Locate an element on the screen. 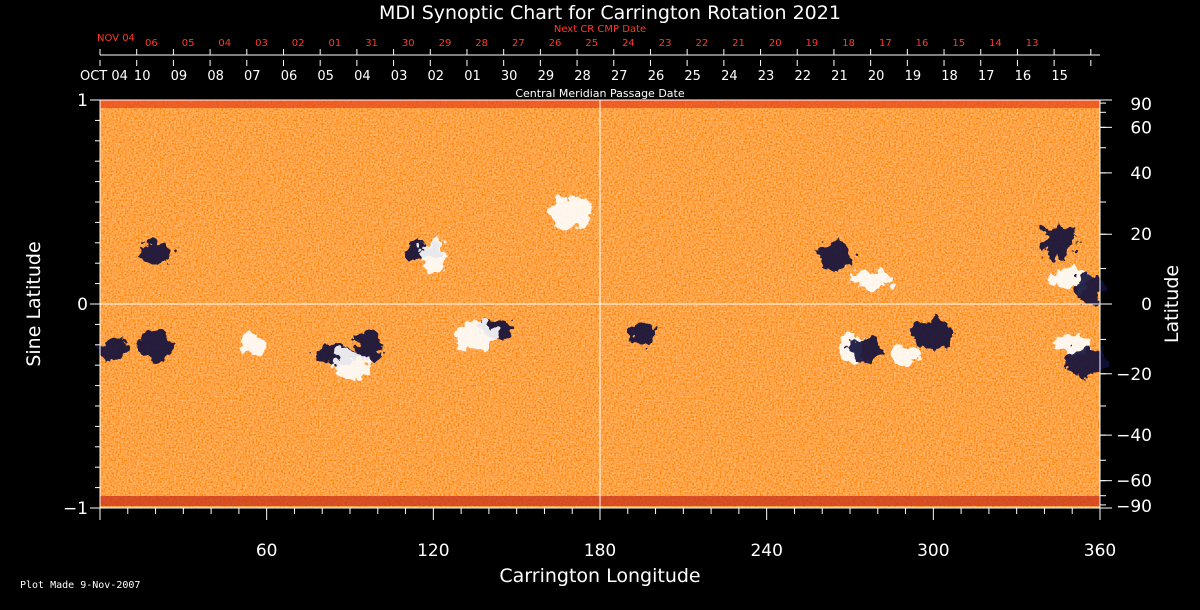 Image resolution: width=1200 pixels, height=610 pixels. top-axis-label: Central Meridian Passage Date is located at coordinates (599, 93).